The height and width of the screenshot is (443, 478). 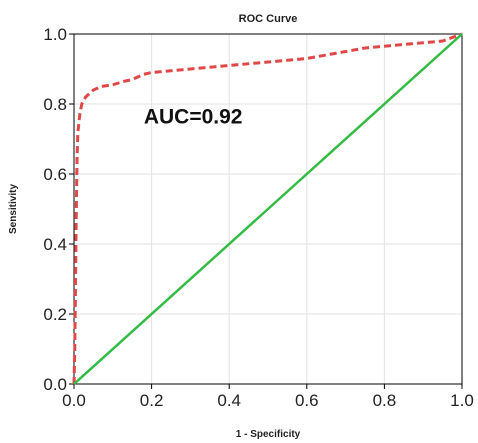 I want to click on y-axis-title: Sensitivity, so click(x=13, y=209).